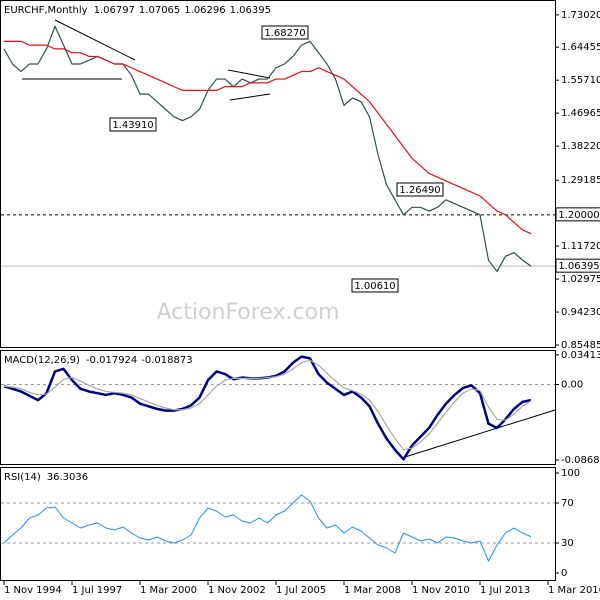 The width and height of the screenshot is (600, 600). Describe the element at coordinates (580, 15) in the screenshot. I see `y-tick-label: 1.73020` at that location.